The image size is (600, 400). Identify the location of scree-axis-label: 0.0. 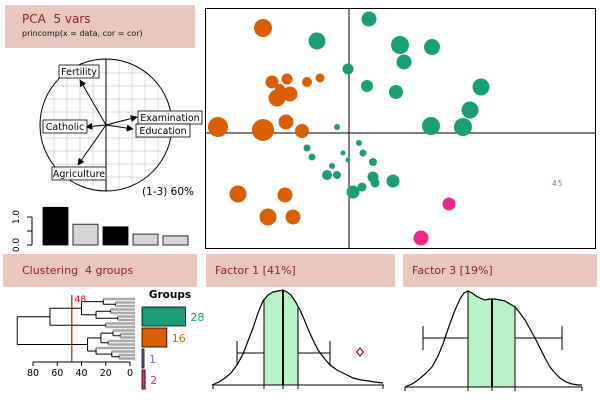
(17, 245).